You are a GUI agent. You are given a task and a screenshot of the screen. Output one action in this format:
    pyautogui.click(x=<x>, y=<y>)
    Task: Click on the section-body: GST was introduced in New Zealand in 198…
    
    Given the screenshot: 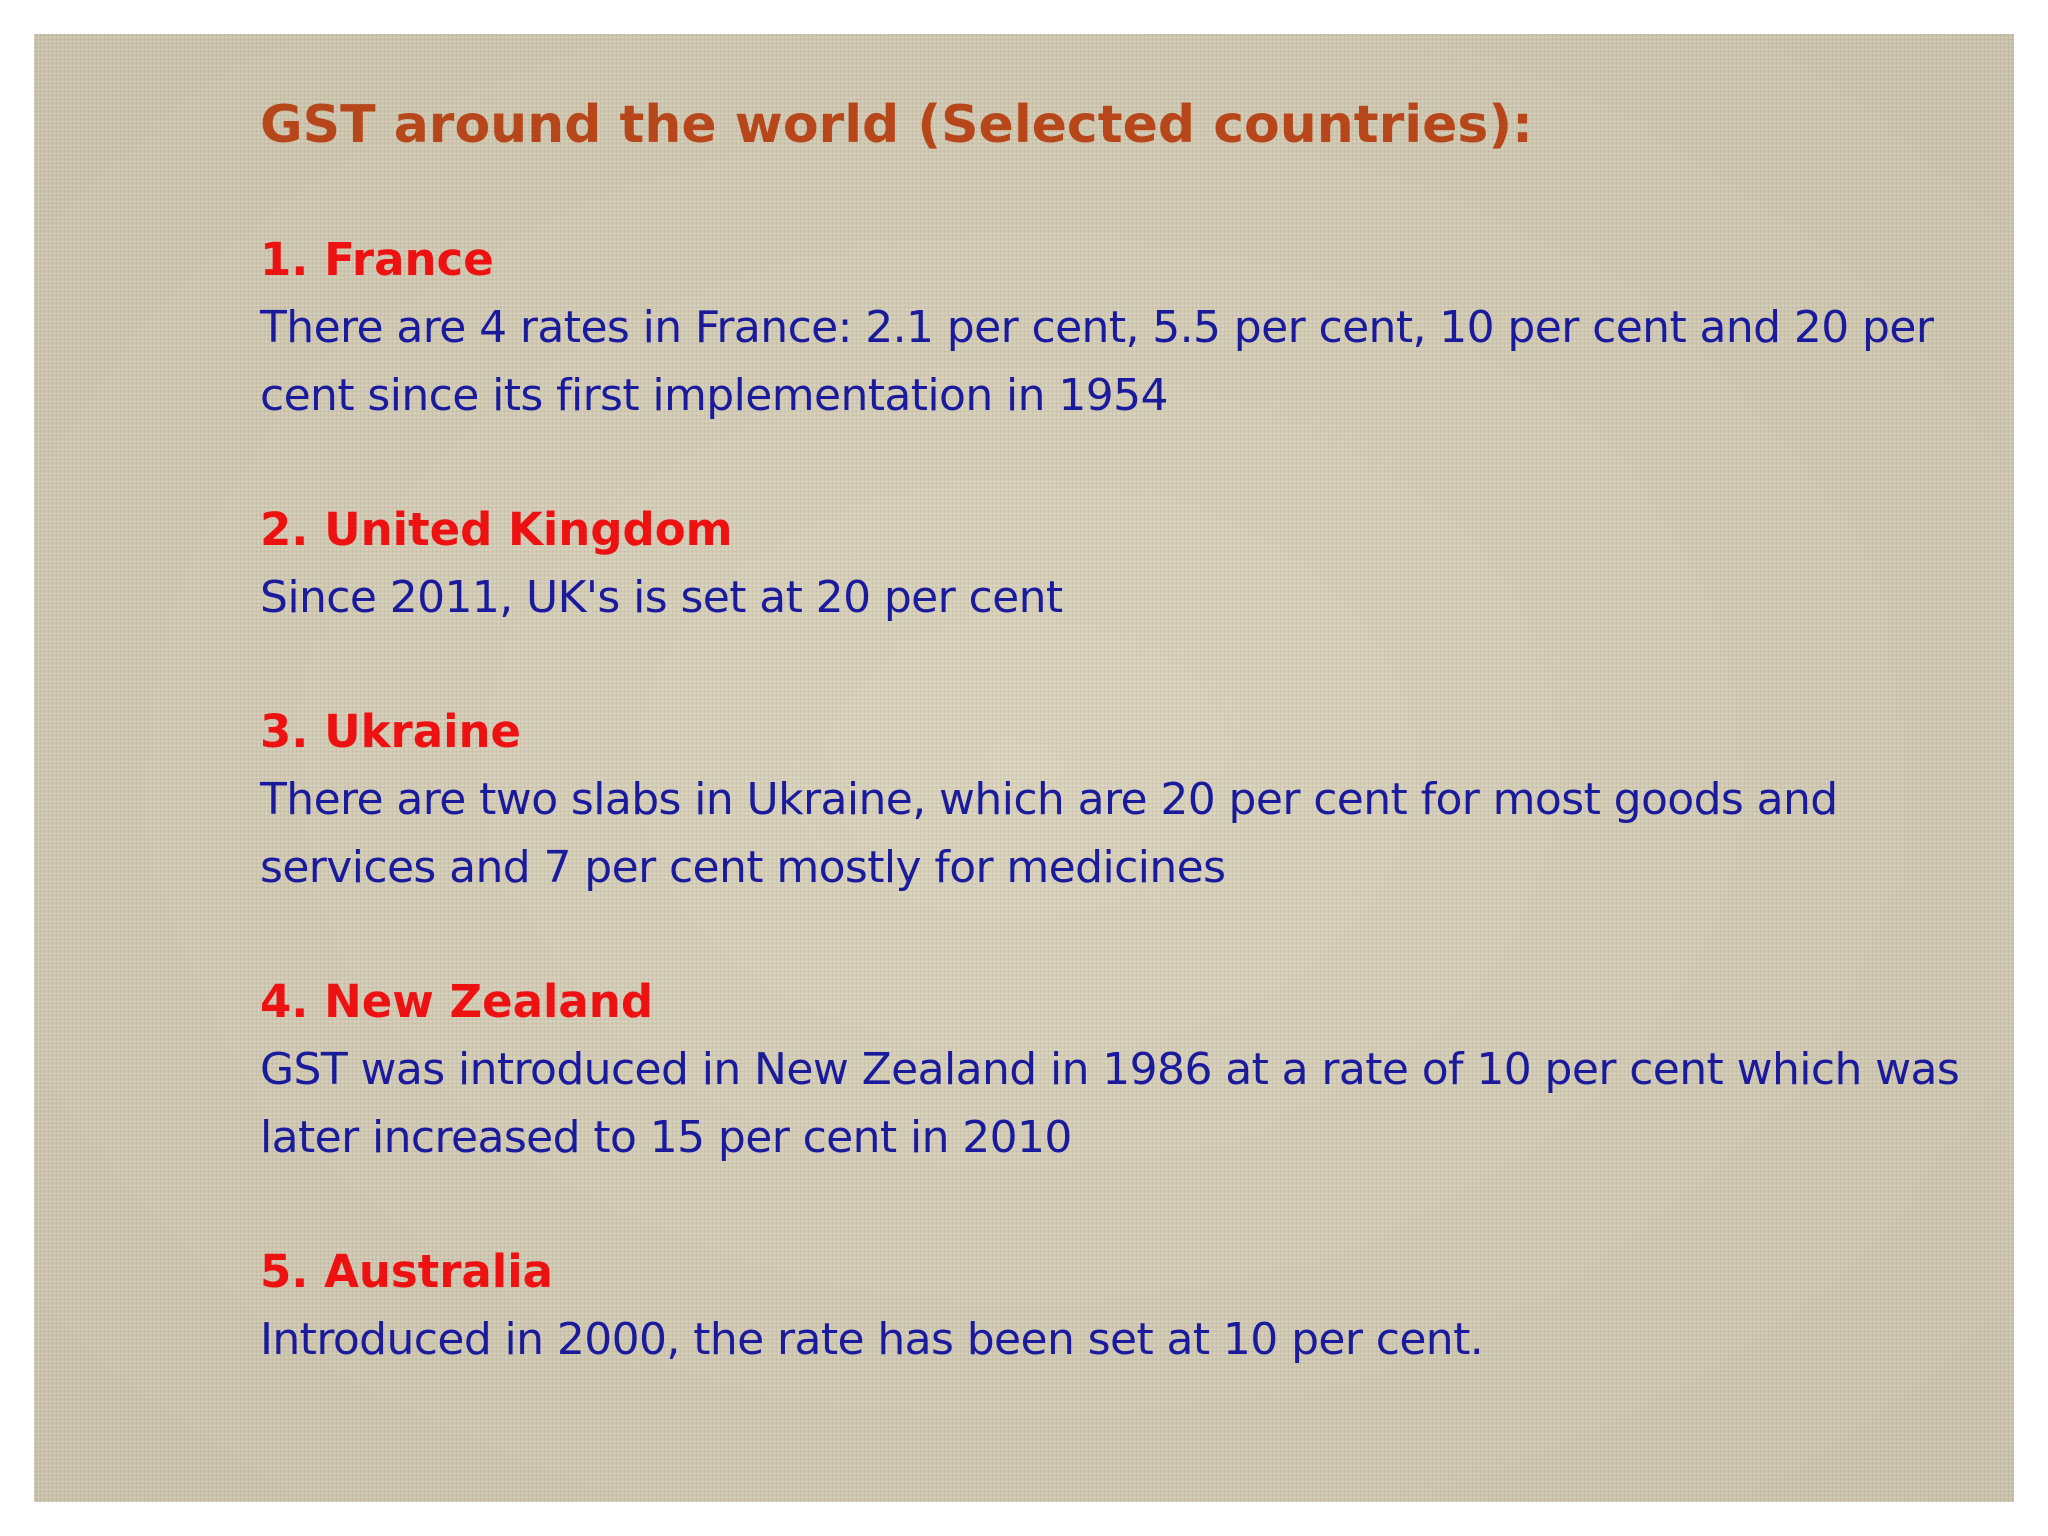 What is the action you would take?
    pyautogui.click(x=1110, y=1103)
    